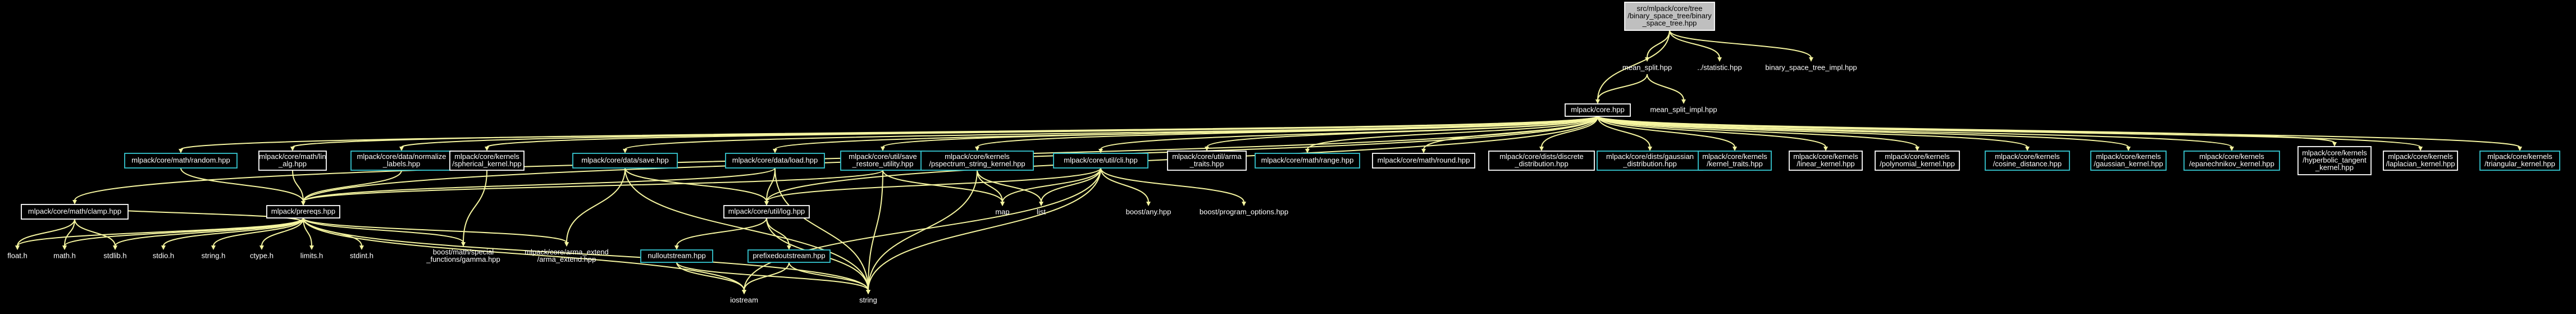 This screenshot has width=2576, height=314. Describe the element at coordinates (744, 299) in the screenshot. I see `node-iostream: iostream` at that location.